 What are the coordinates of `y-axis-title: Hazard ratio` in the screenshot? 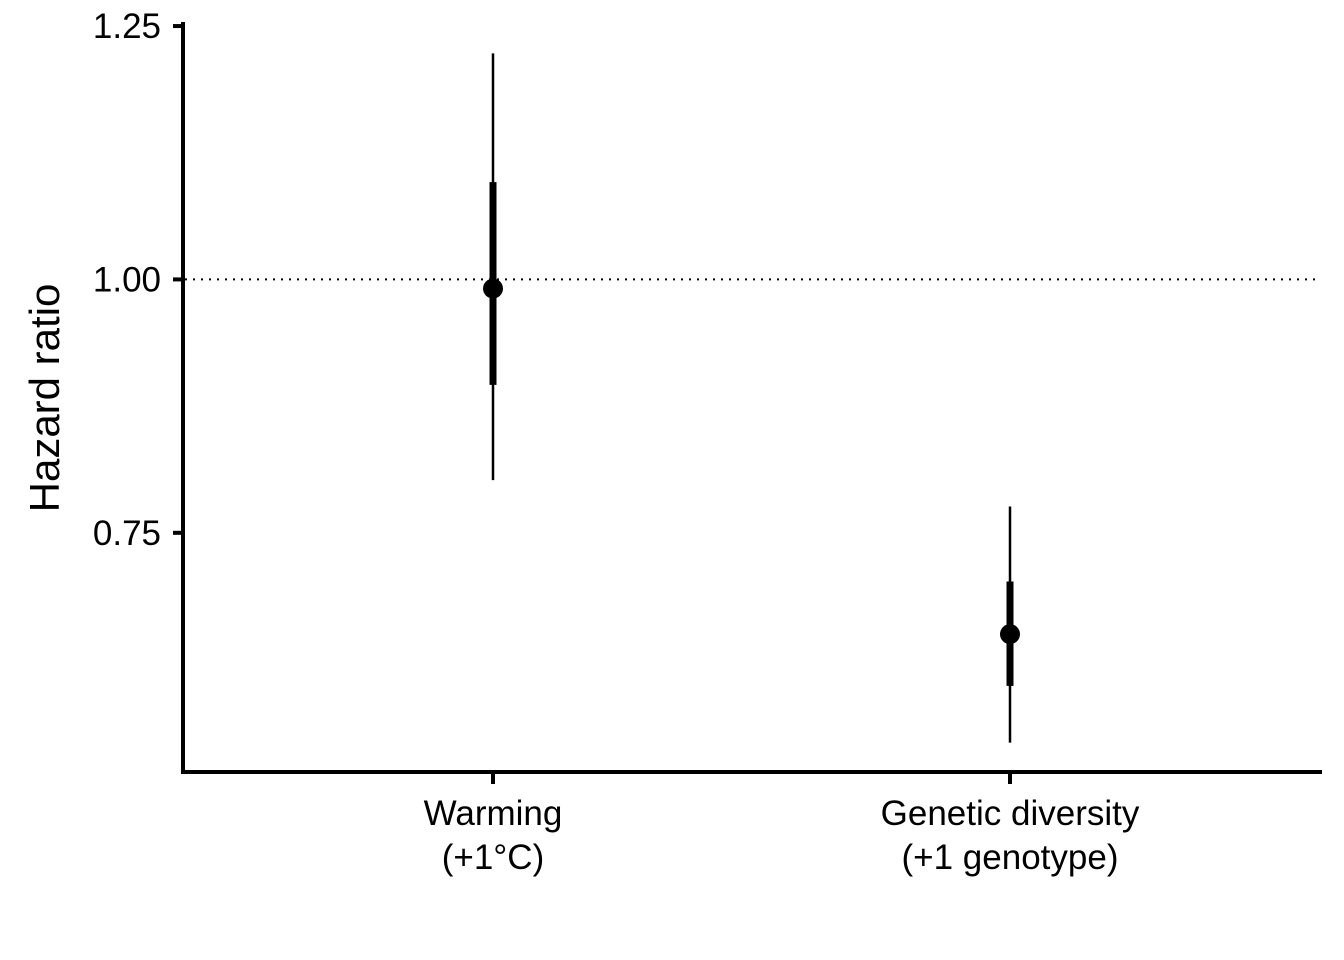 It's located at (44, 398).